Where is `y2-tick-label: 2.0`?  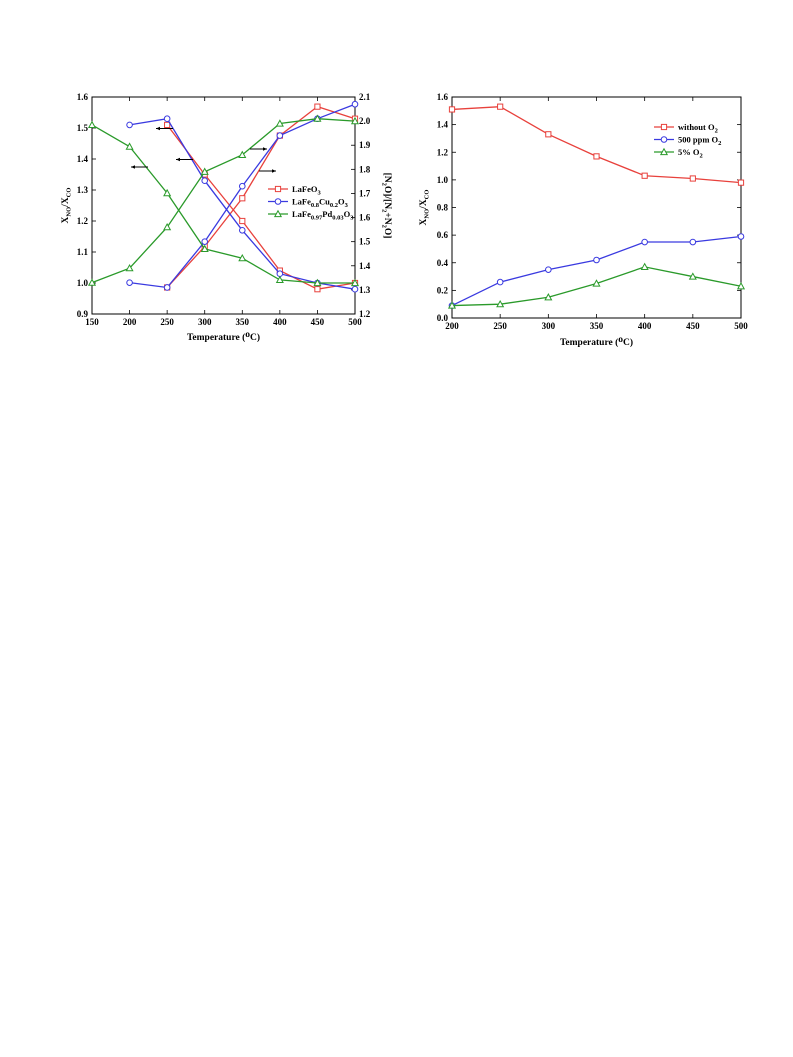 y2-tick-label: 2.0 is located at coordinates (365, 121).